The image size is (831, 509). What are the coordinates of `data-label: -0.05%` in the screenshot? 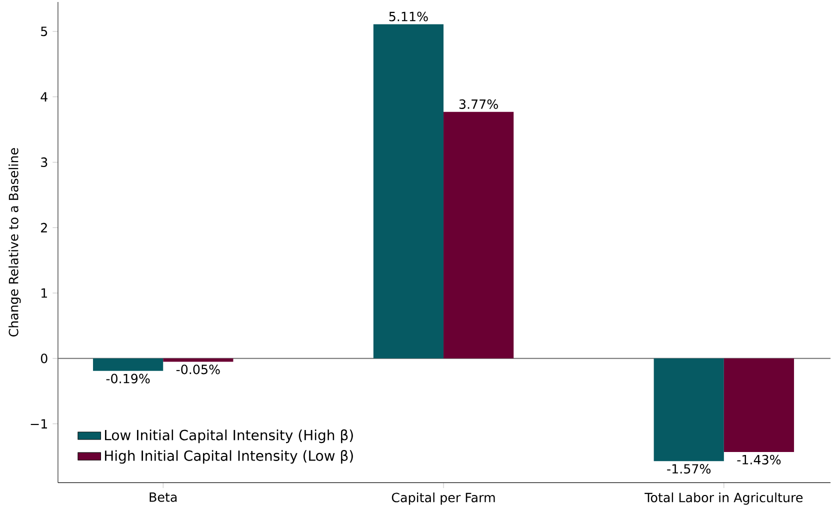 It's located at (198, 369).